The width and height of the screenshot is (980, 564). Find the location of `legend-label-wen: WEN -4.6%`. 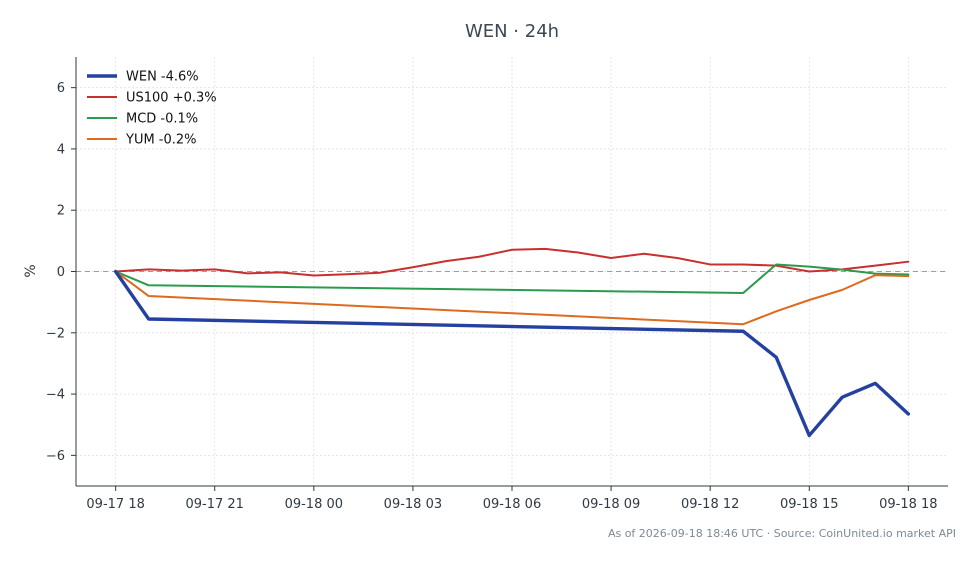

legend-label-wen: WEN -4.6% is located at coordinates (162, 77).